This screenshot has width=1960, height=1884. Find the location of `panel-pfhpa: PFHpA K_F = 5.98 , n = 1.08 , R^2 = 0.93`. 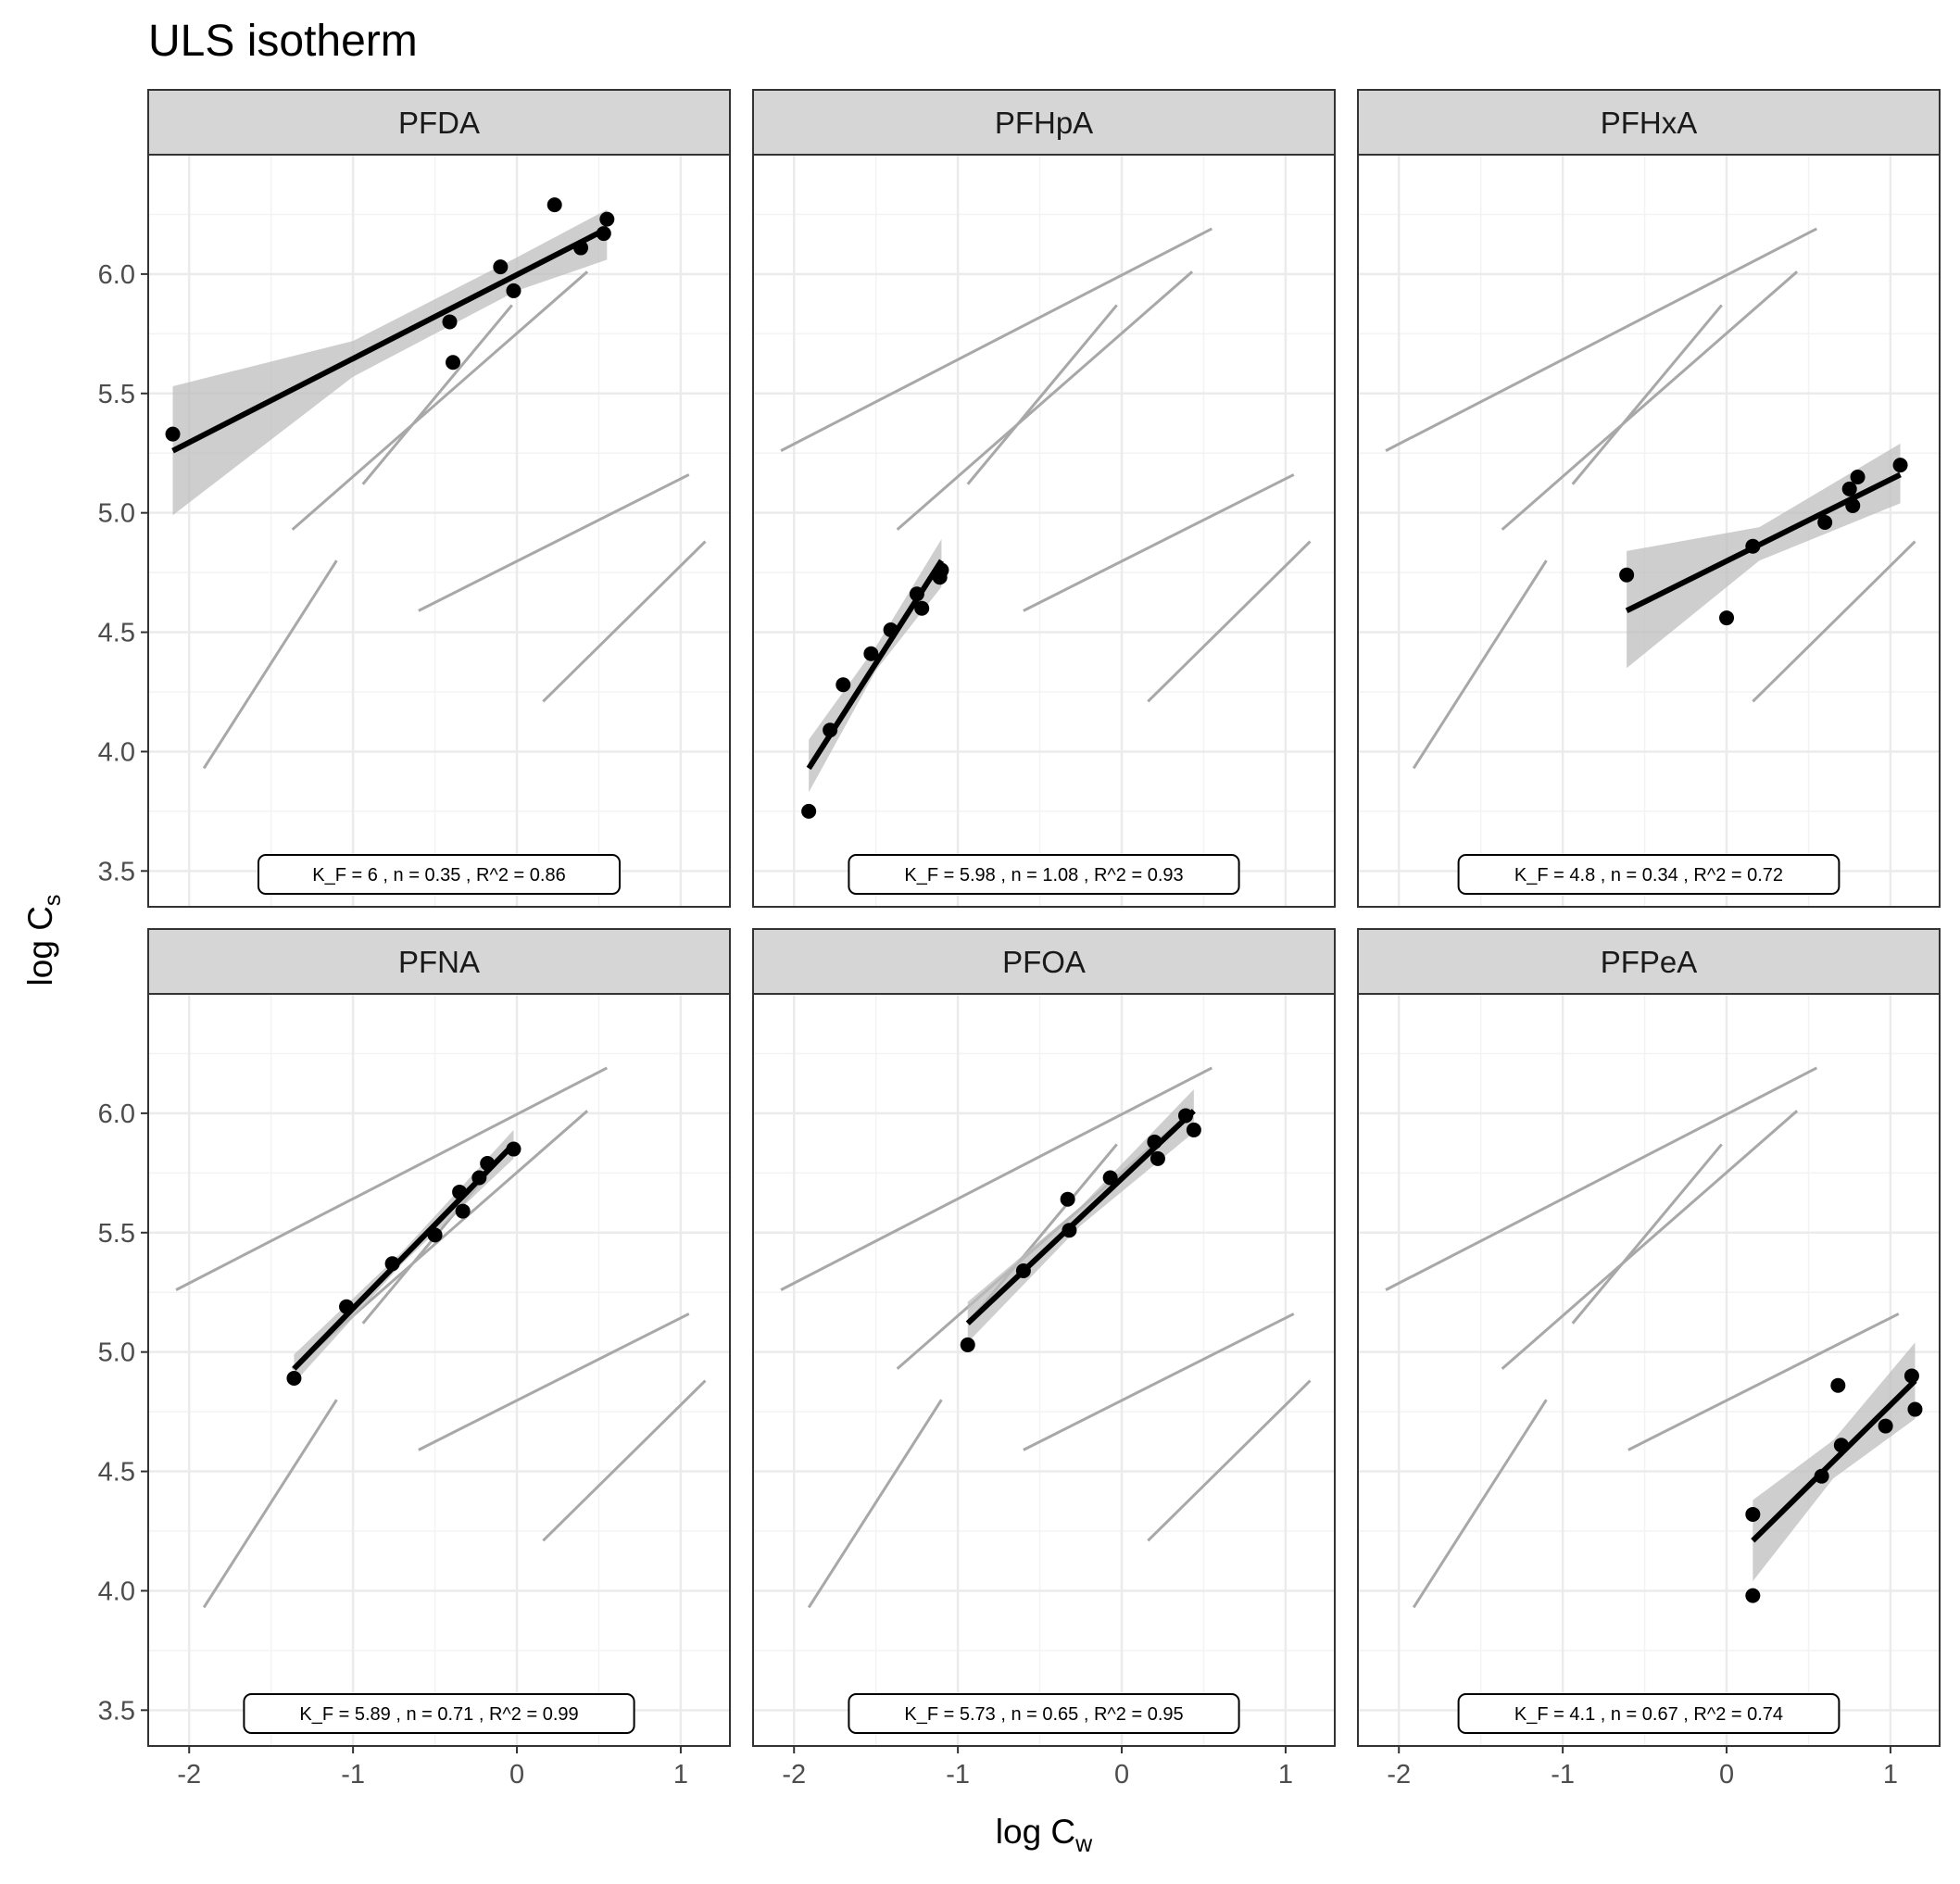

panel-pfhpa: PFHpA K_F = 5.98 , n = 1.08 , R^2 = 0.93 is located at coordinates (1044, 499).